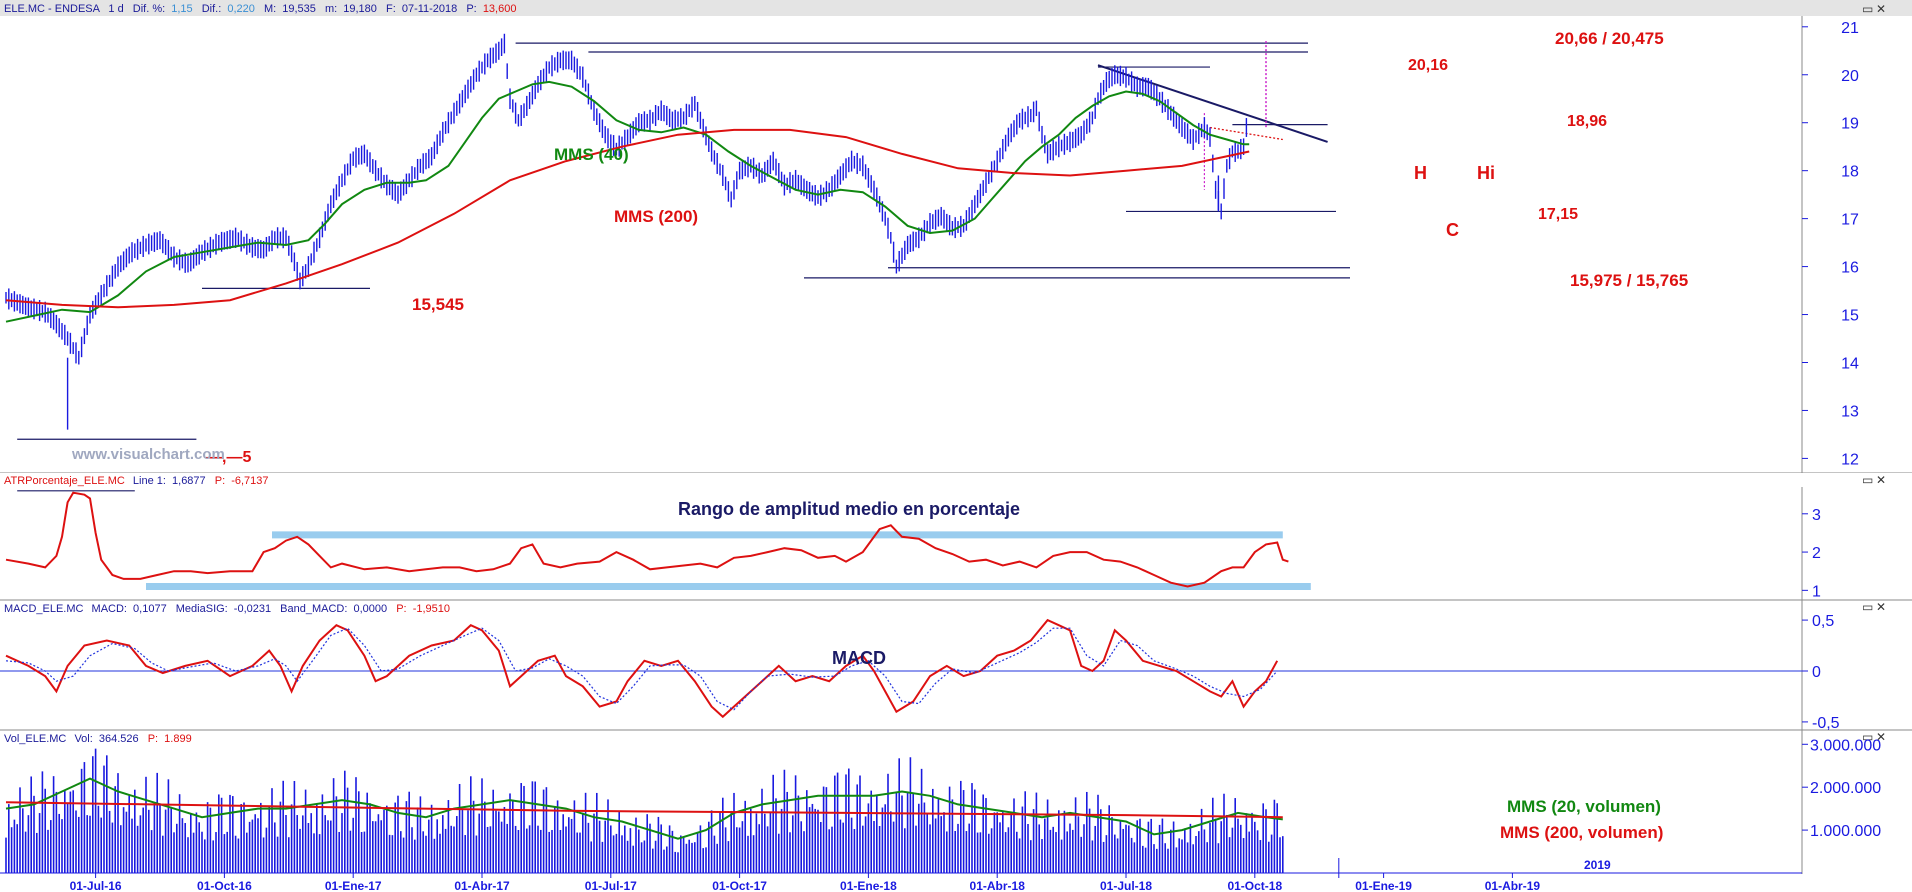 The height and width of the screenshot is (892, 1912). Describe the element at coordinates (1874, 9) in the screenshot. I see `price-window-controls: ▭ ✕` at that location.